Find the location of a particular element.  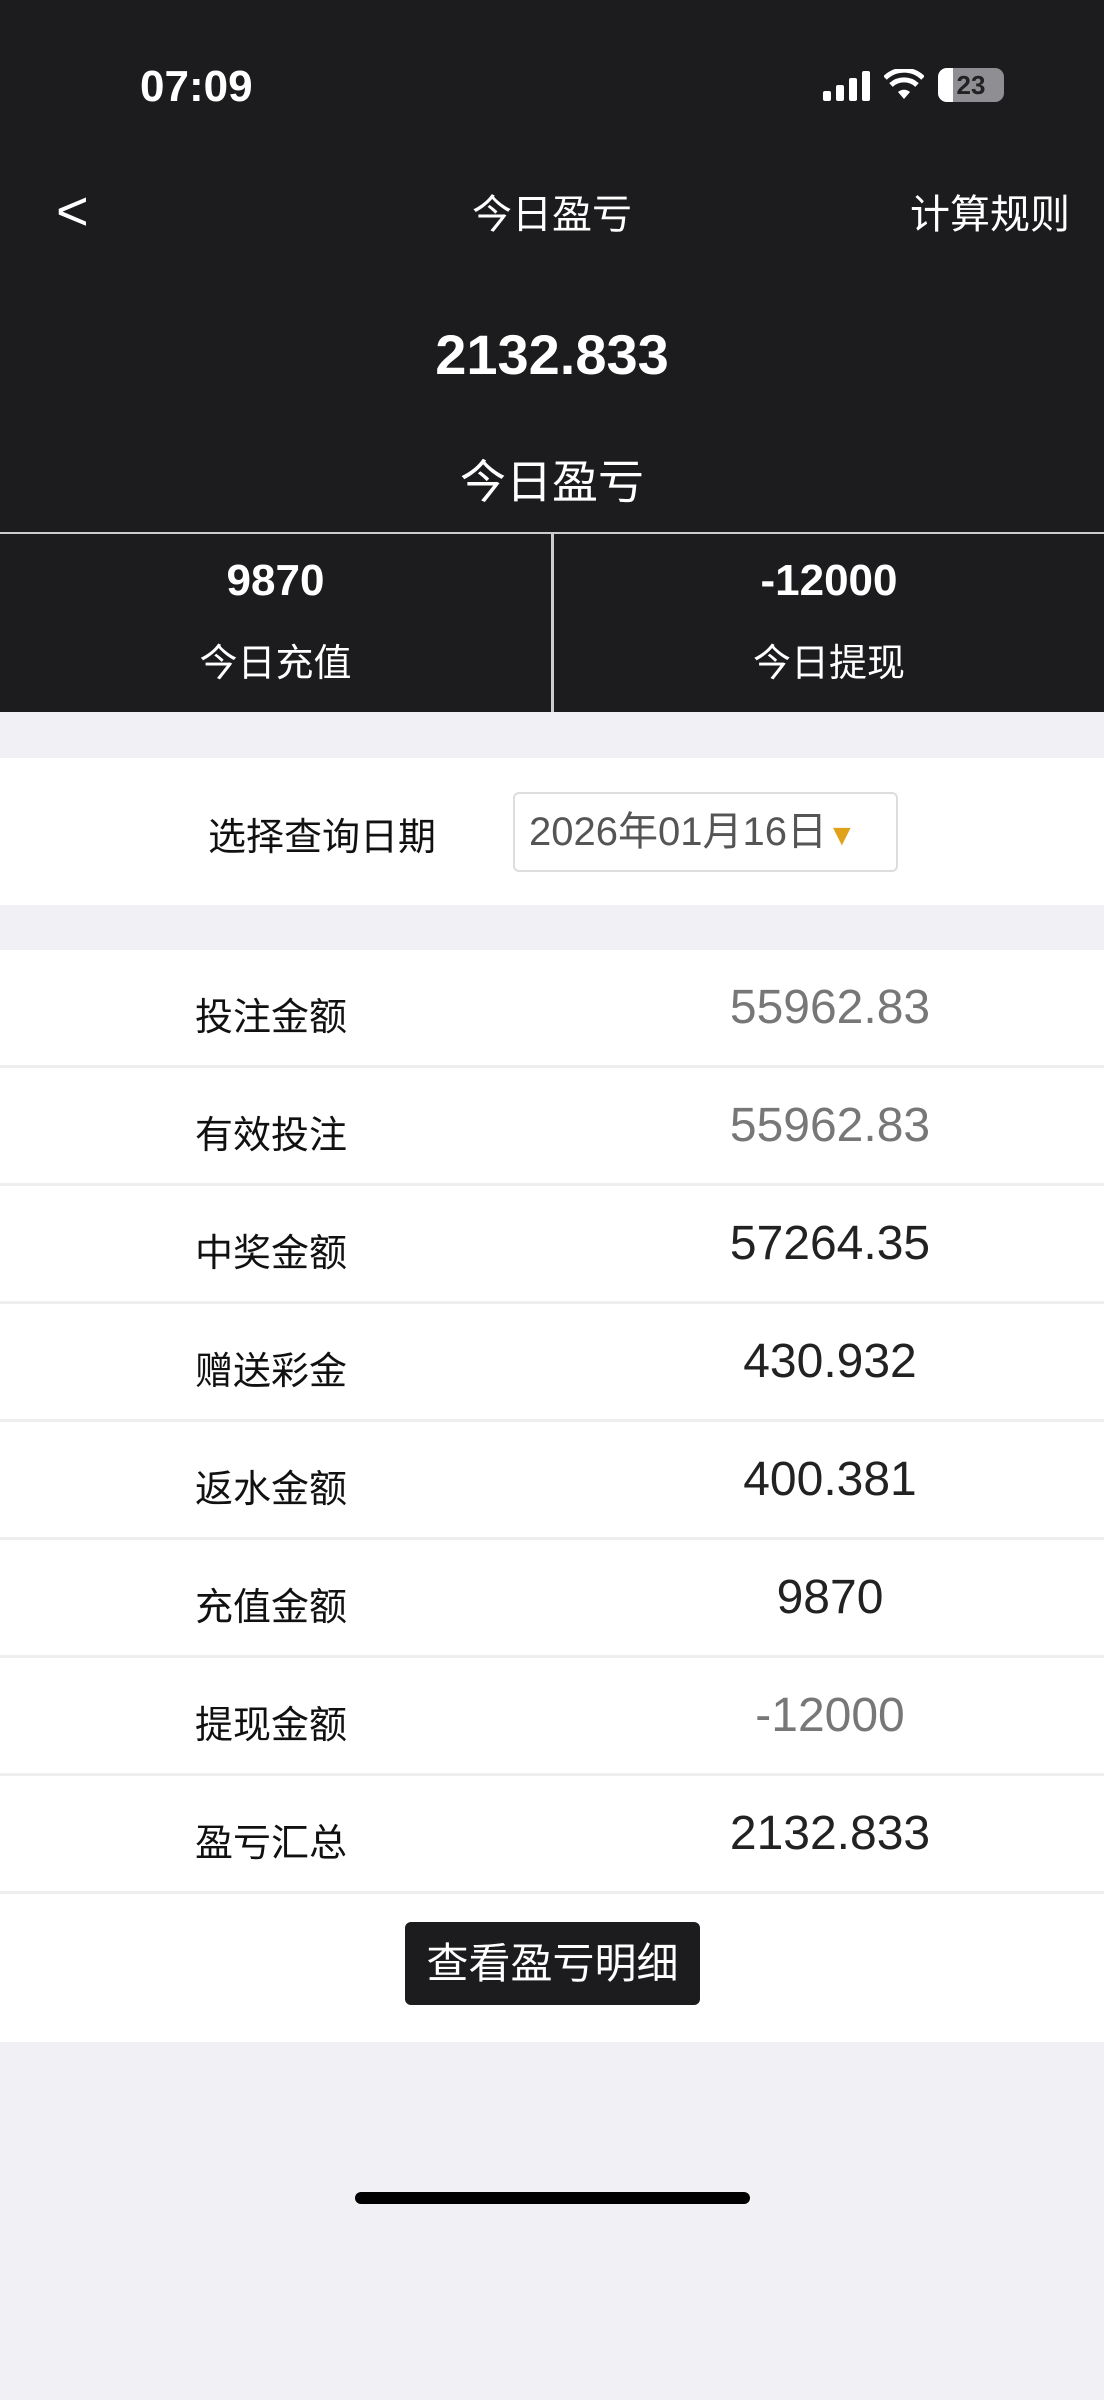

table-row: 返水金额 400.381 is located at coordinates (552, 1481).